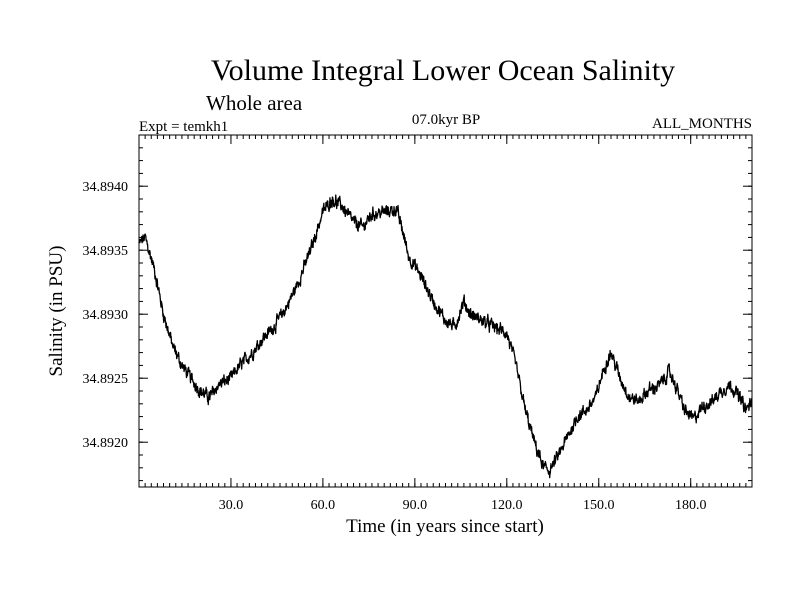 This screenshot has width=800, height=600. What do you see at coordinates (106, 187) in the screenshot?
I see `y-tick-label: 34.8940` at bounding box center [106, 187].